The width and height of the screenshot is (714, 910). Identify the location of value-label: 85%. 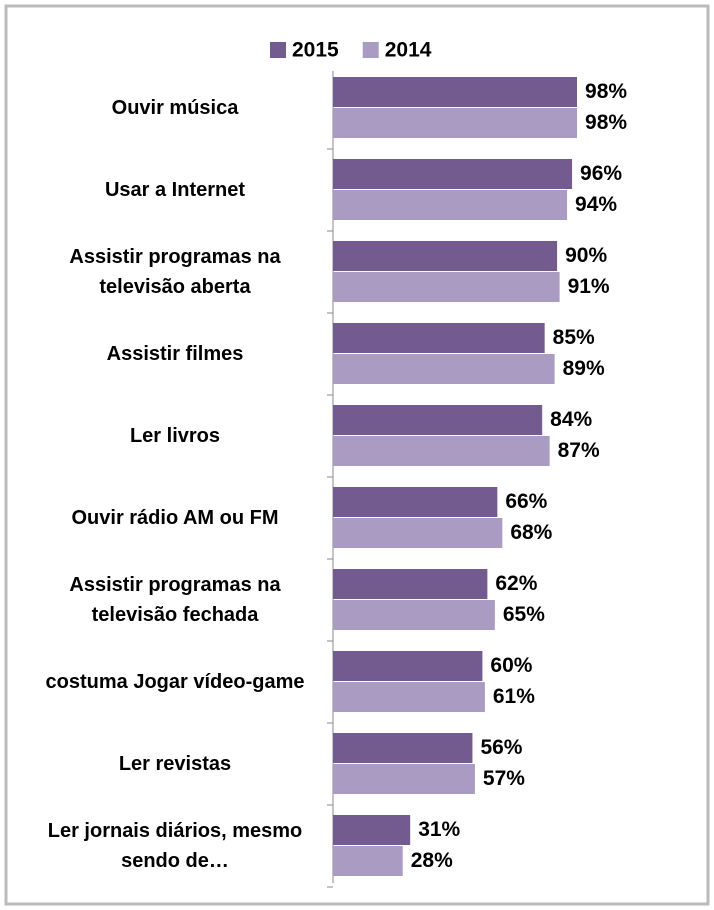
(574, 337).